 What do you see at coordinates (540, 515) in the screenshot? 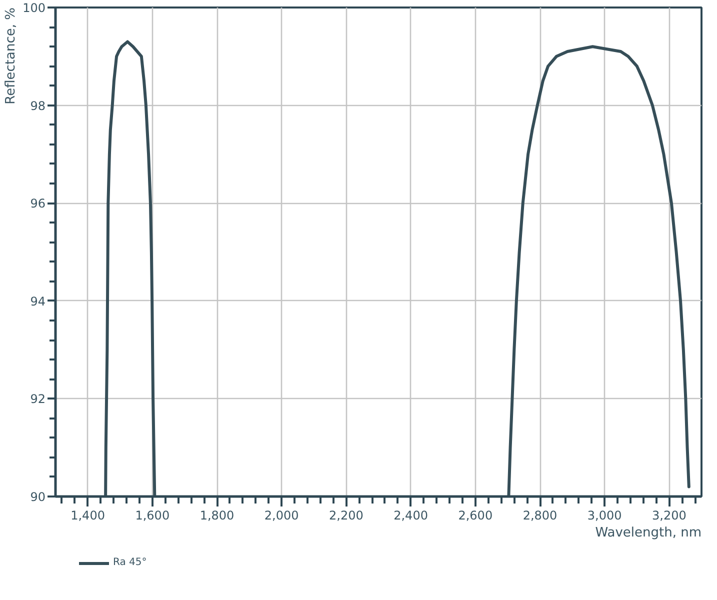
I see `x-tick-label: 2,800` at bounding box center [540, 515].